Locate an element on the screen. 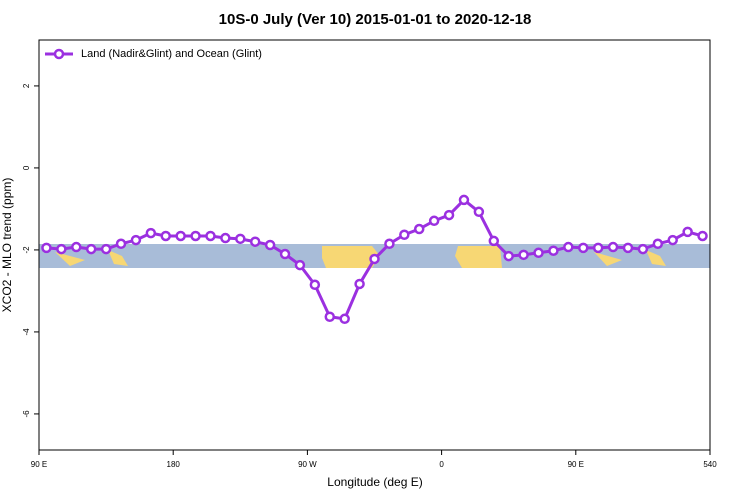 The height and width of the screenshot is (500, 750). x-axis-label: Longitude (deg E) is located at coordinates (374, 482).